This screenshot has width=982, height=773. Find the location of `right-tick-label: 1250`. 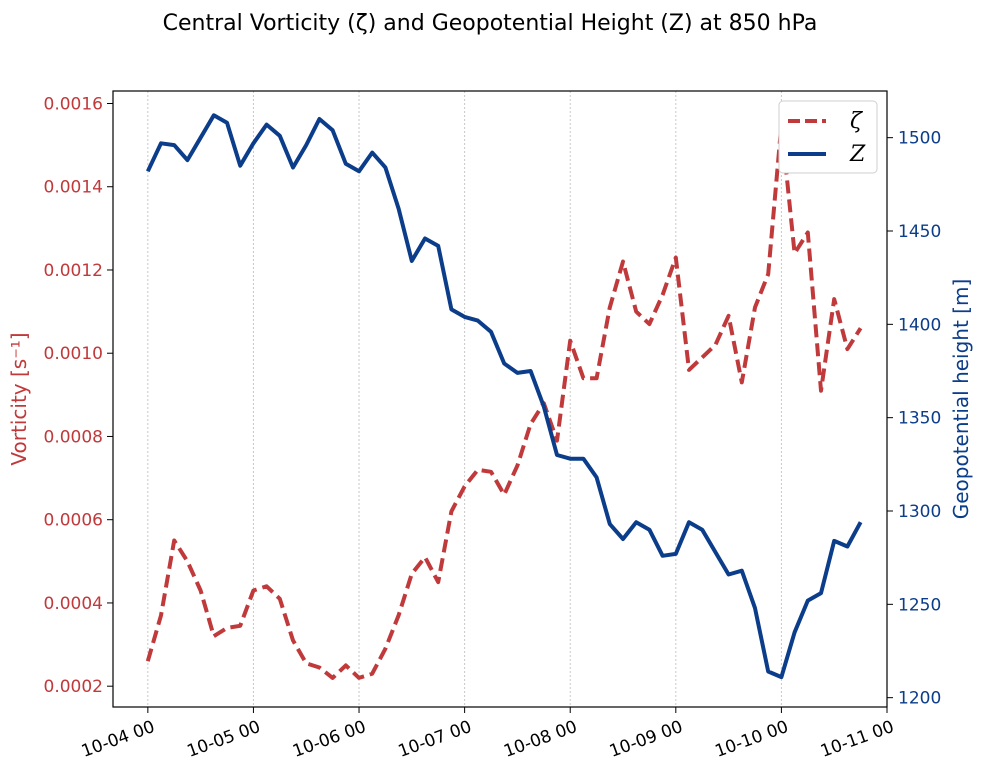

right-tick-label: 1250 is located at coordinates (919, 605).